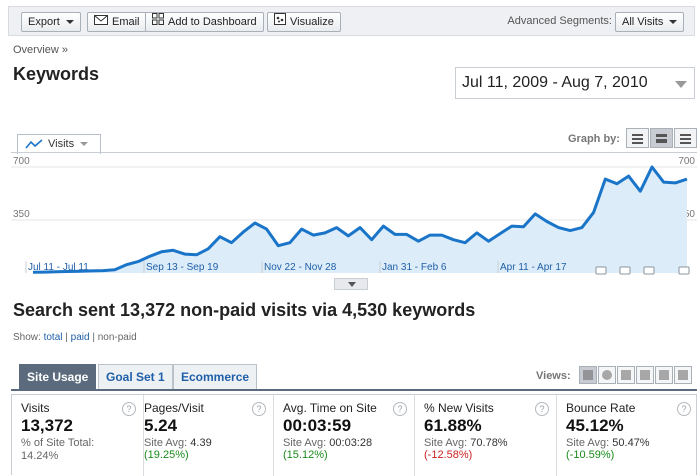 This screenshot has width=699, height=476. I want to click on page-title: Keywords, so click(56, 74).